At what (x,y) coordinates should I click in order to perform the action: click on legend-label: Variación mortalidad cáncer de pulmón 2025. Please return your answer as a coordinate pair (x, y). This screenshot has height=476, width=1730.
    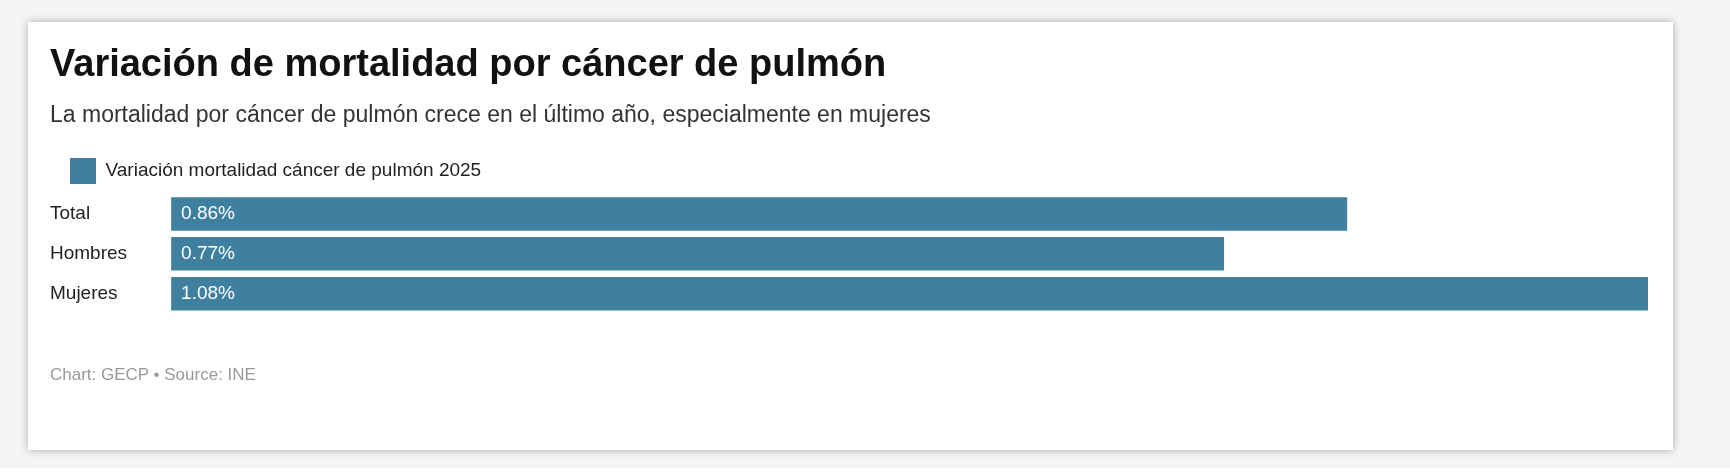
    Looking at the image, I should click on (293, 170).